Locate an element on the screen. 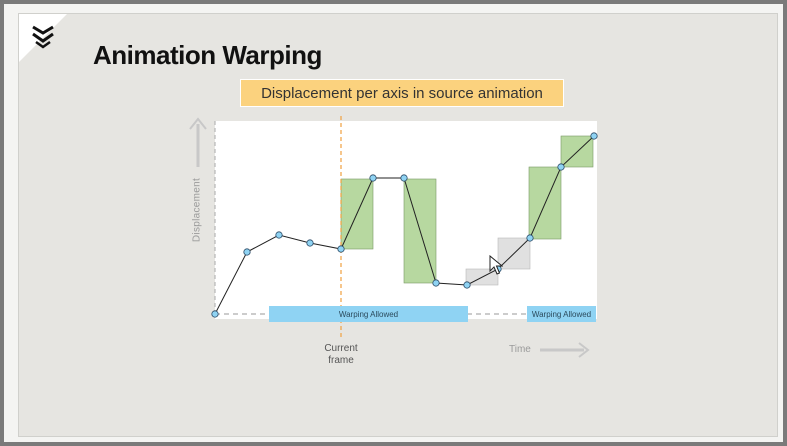 The width and height of the screenshot is (787, 446). slide-corner-decoration is located at coordinates (43, 38).